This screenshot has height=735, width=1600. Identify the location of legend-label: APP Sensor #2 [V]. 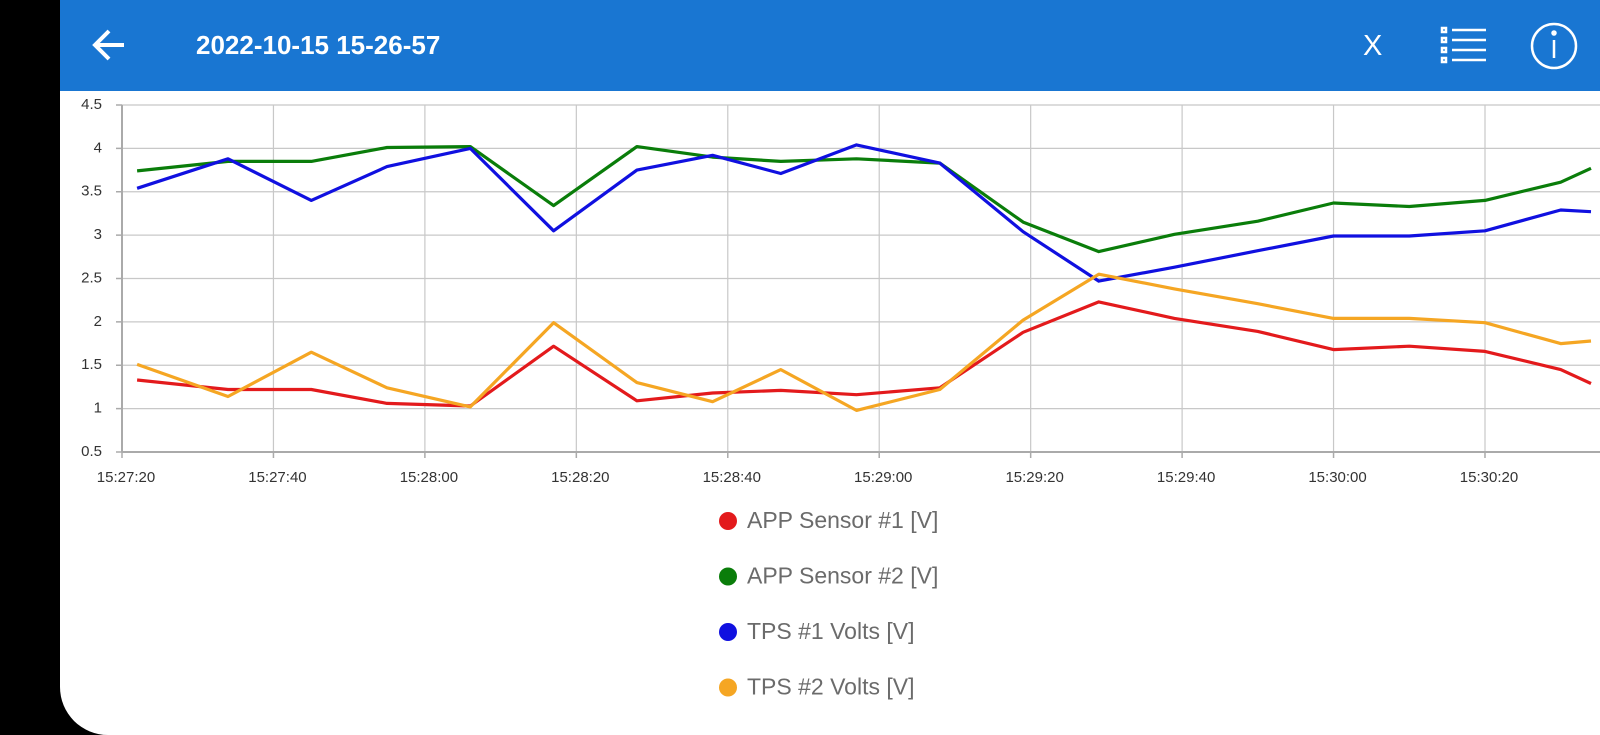
(842, 576).